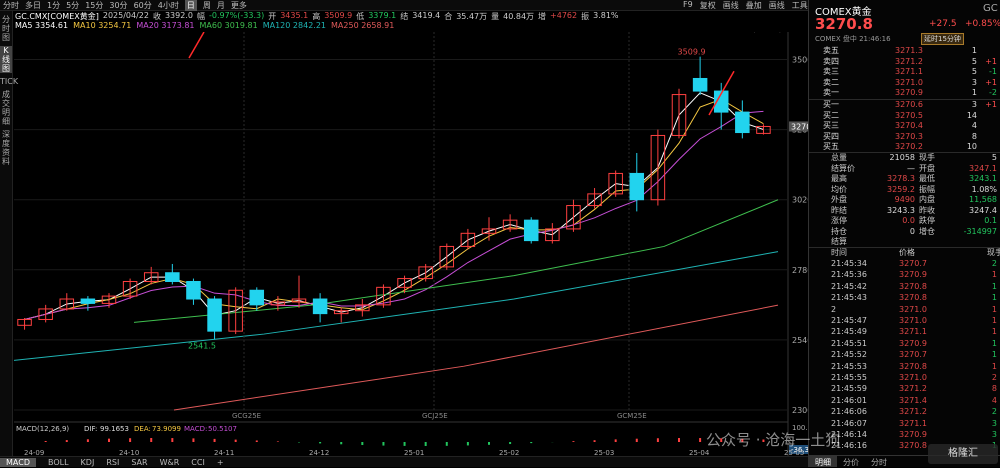 This screenshot has width=1000, height=468. Describe the element at coordinates (707, 5) in the screenshot. I see `tool-item-1: 复权` at that location.